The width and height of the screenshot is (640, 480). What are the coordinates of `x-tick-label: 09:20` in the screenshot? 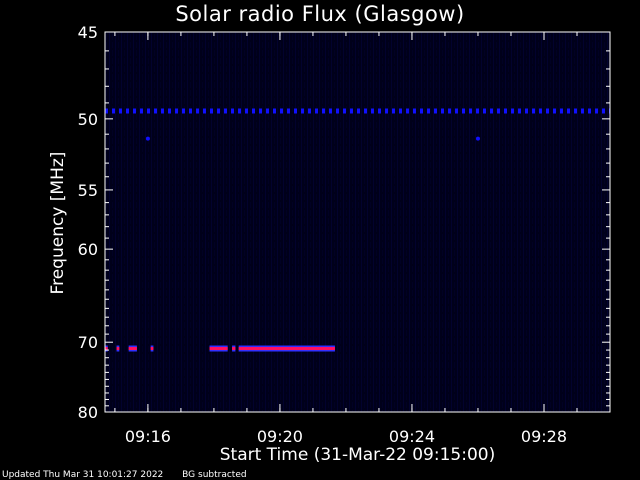 It's located at (280, 436).